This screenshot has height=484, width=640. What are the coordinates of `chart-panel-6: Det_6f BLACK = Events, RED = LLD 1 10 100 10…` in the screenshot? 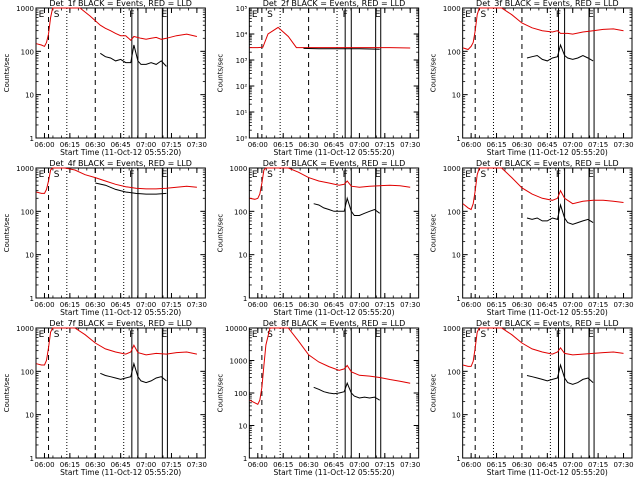 It's located at (532, 238).